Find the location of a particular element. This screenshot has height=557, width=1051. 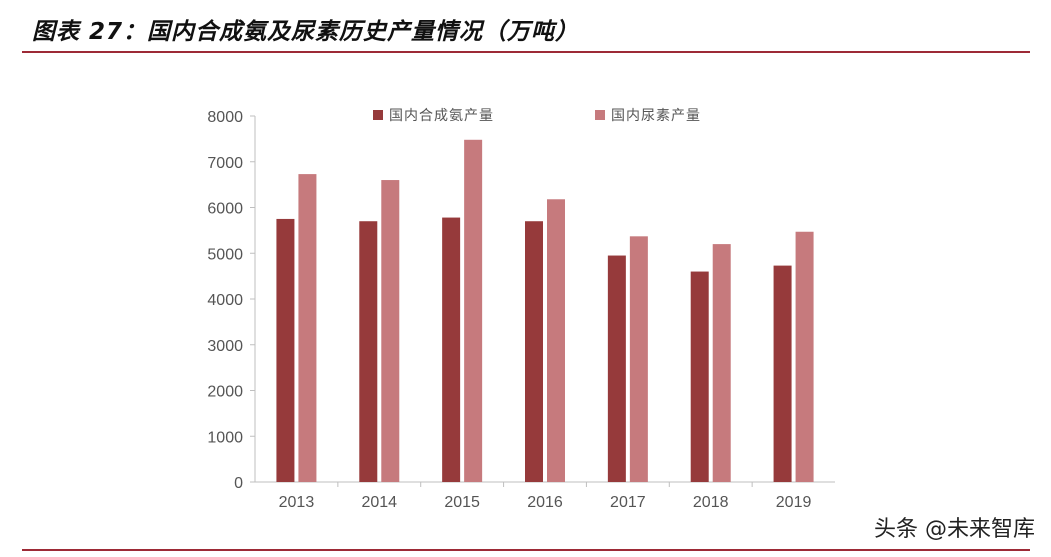

y-tick-label: 8000 is located at coordinates (225, 117).